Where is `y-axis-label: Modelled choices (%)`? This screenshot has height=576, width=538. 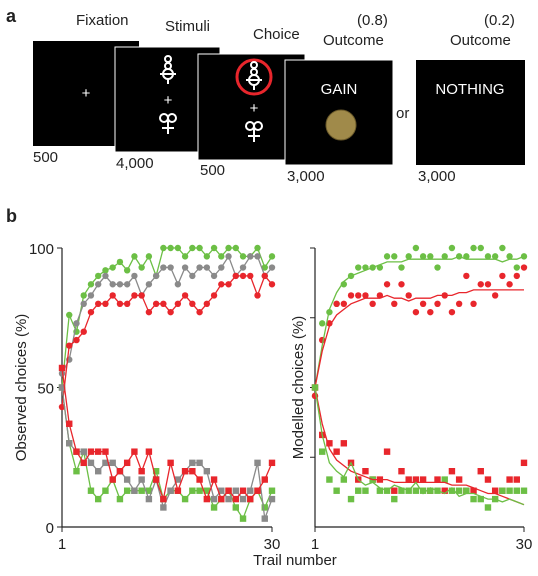
y-axis-label: Modelled choices (%) is located at coordinates (298, 387).